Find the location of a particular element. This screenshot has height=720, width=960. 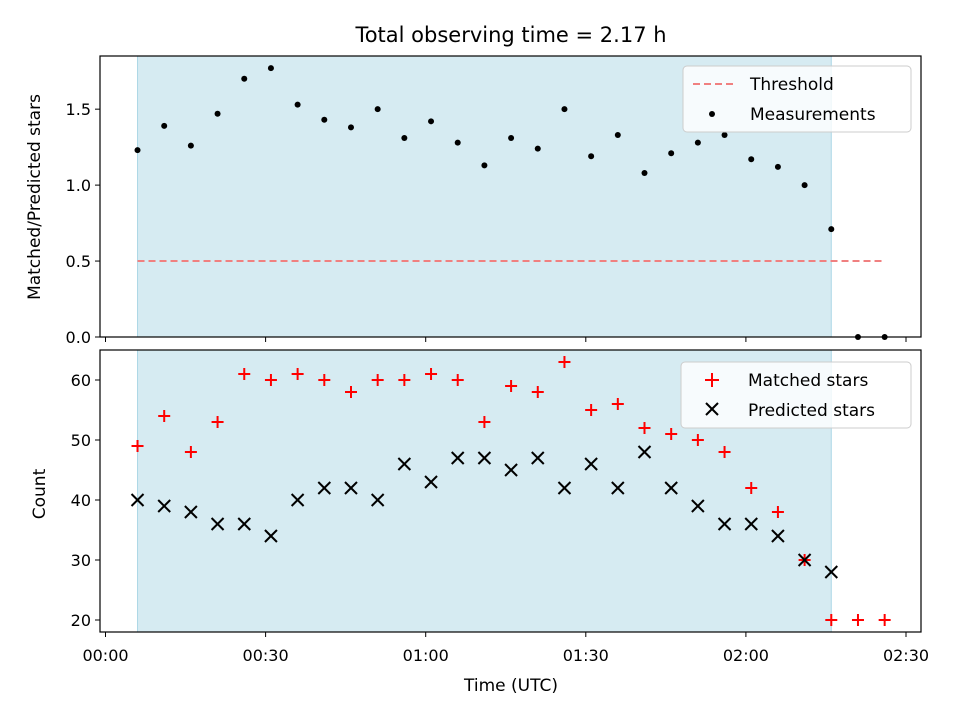

top-y-axis-label: Matched/Predicted stars is located at coordinates (35, 197).